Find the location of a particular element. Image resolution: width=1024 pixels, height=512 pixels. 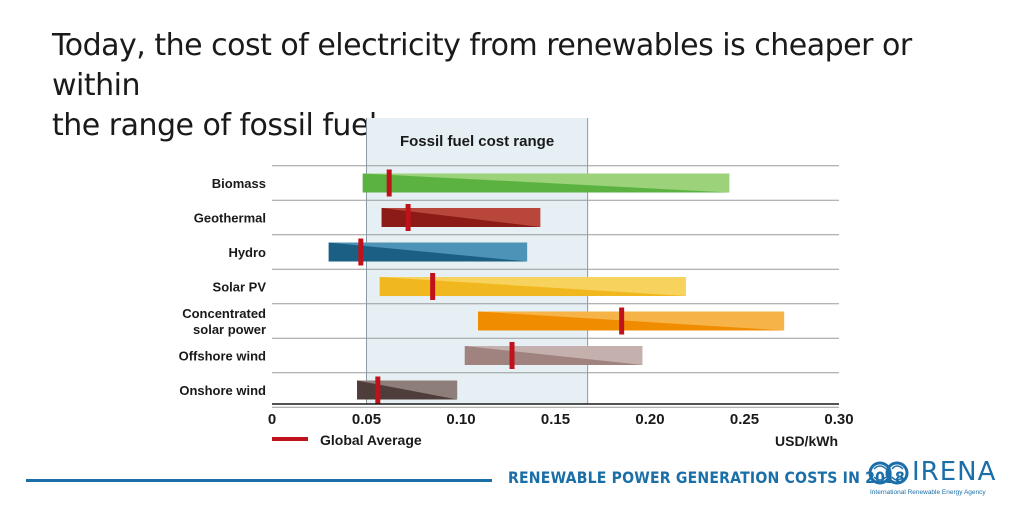

category-label: solar power is located at coordinates (229, 329).